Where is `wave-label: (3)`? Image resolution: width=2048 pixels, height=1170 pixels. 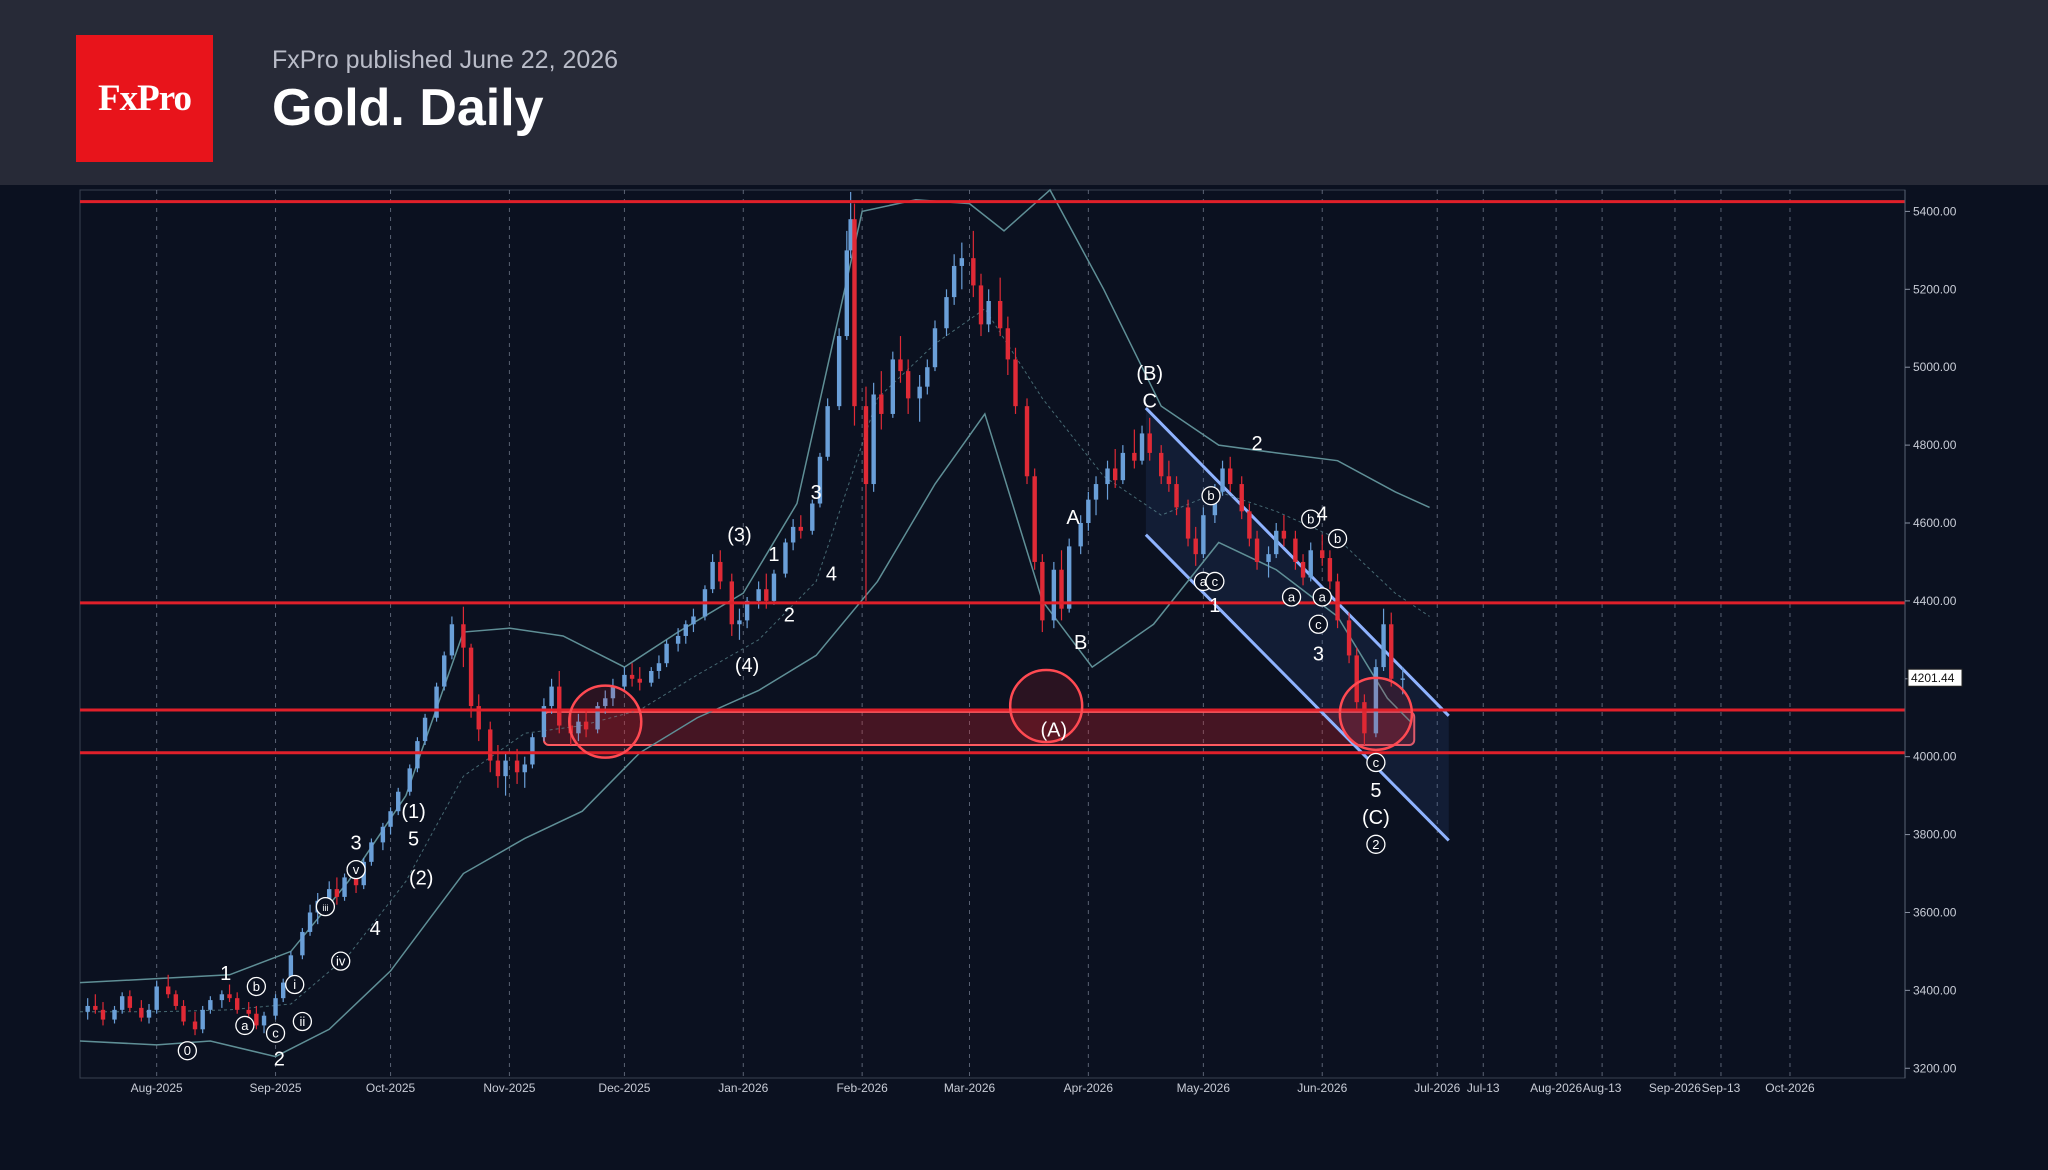
wave-label: (3) is located at coordinates (739, 536).